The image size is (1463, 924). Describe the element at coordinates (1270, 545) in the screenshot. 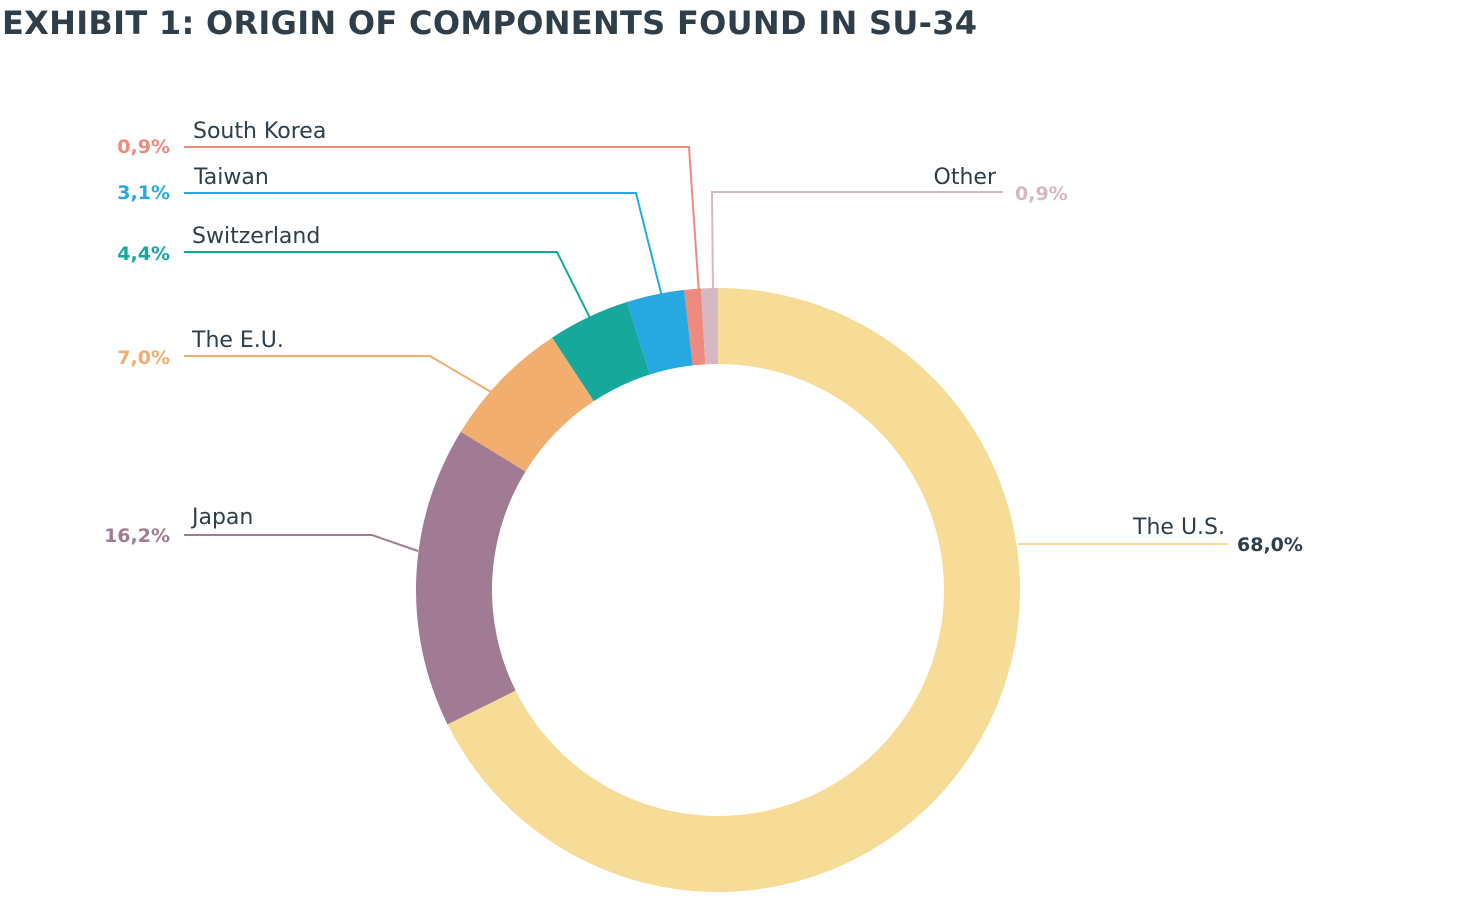

I see `slice-value-the-u-s: 68,0%` at that location.